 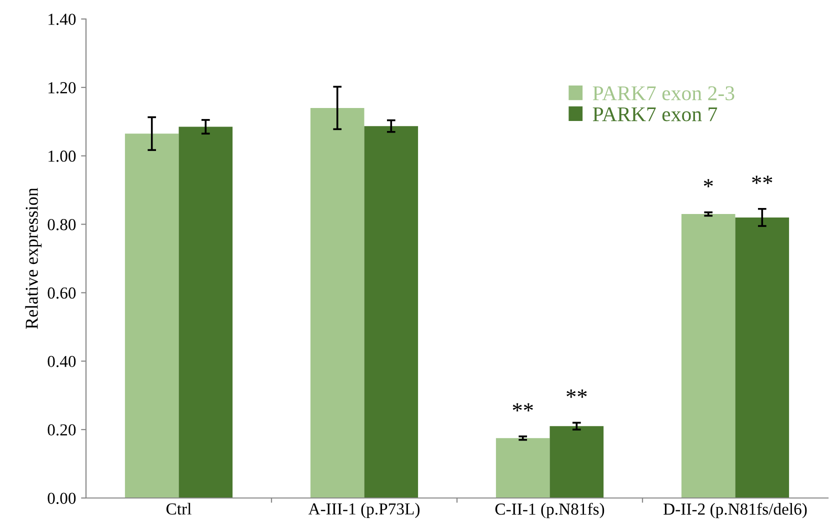 I want to click on x-tick-label: C-II-1 (p.N81fs), so click(x=549, y=510).